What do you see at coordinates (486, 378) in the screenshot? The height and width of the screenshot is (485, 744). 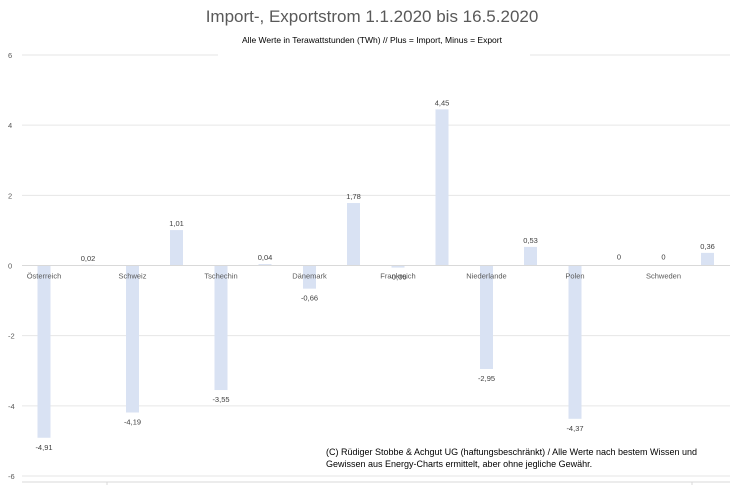 I see `data-label: -2,95` at bounding box center [486, 378].